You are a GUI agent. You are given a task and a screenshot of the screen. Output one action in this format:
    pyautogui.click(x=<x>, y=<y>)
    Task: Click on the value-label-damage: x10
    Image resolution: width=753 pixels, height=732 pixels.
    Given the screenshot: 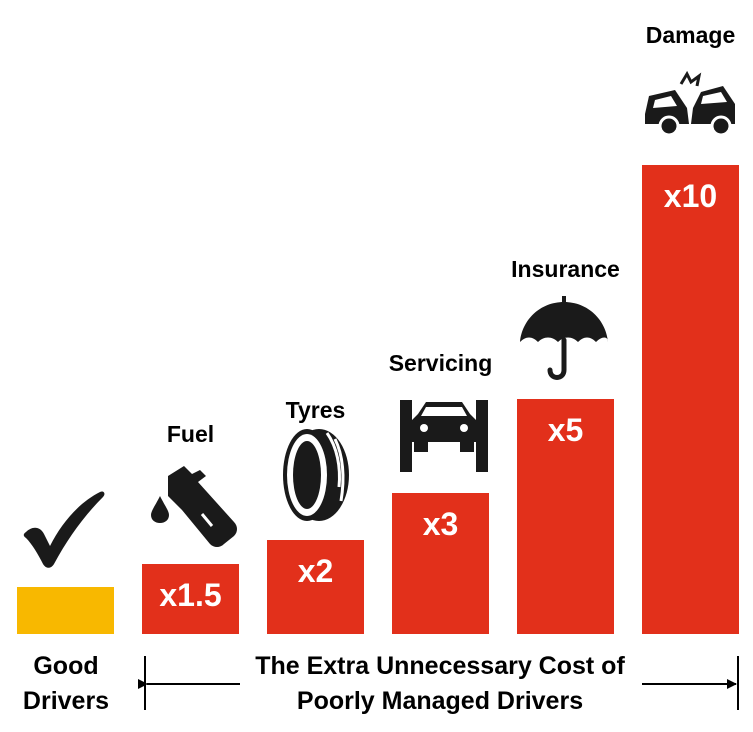 What is the action you would take?
    pyautogui.click(x=690, y=196)
    